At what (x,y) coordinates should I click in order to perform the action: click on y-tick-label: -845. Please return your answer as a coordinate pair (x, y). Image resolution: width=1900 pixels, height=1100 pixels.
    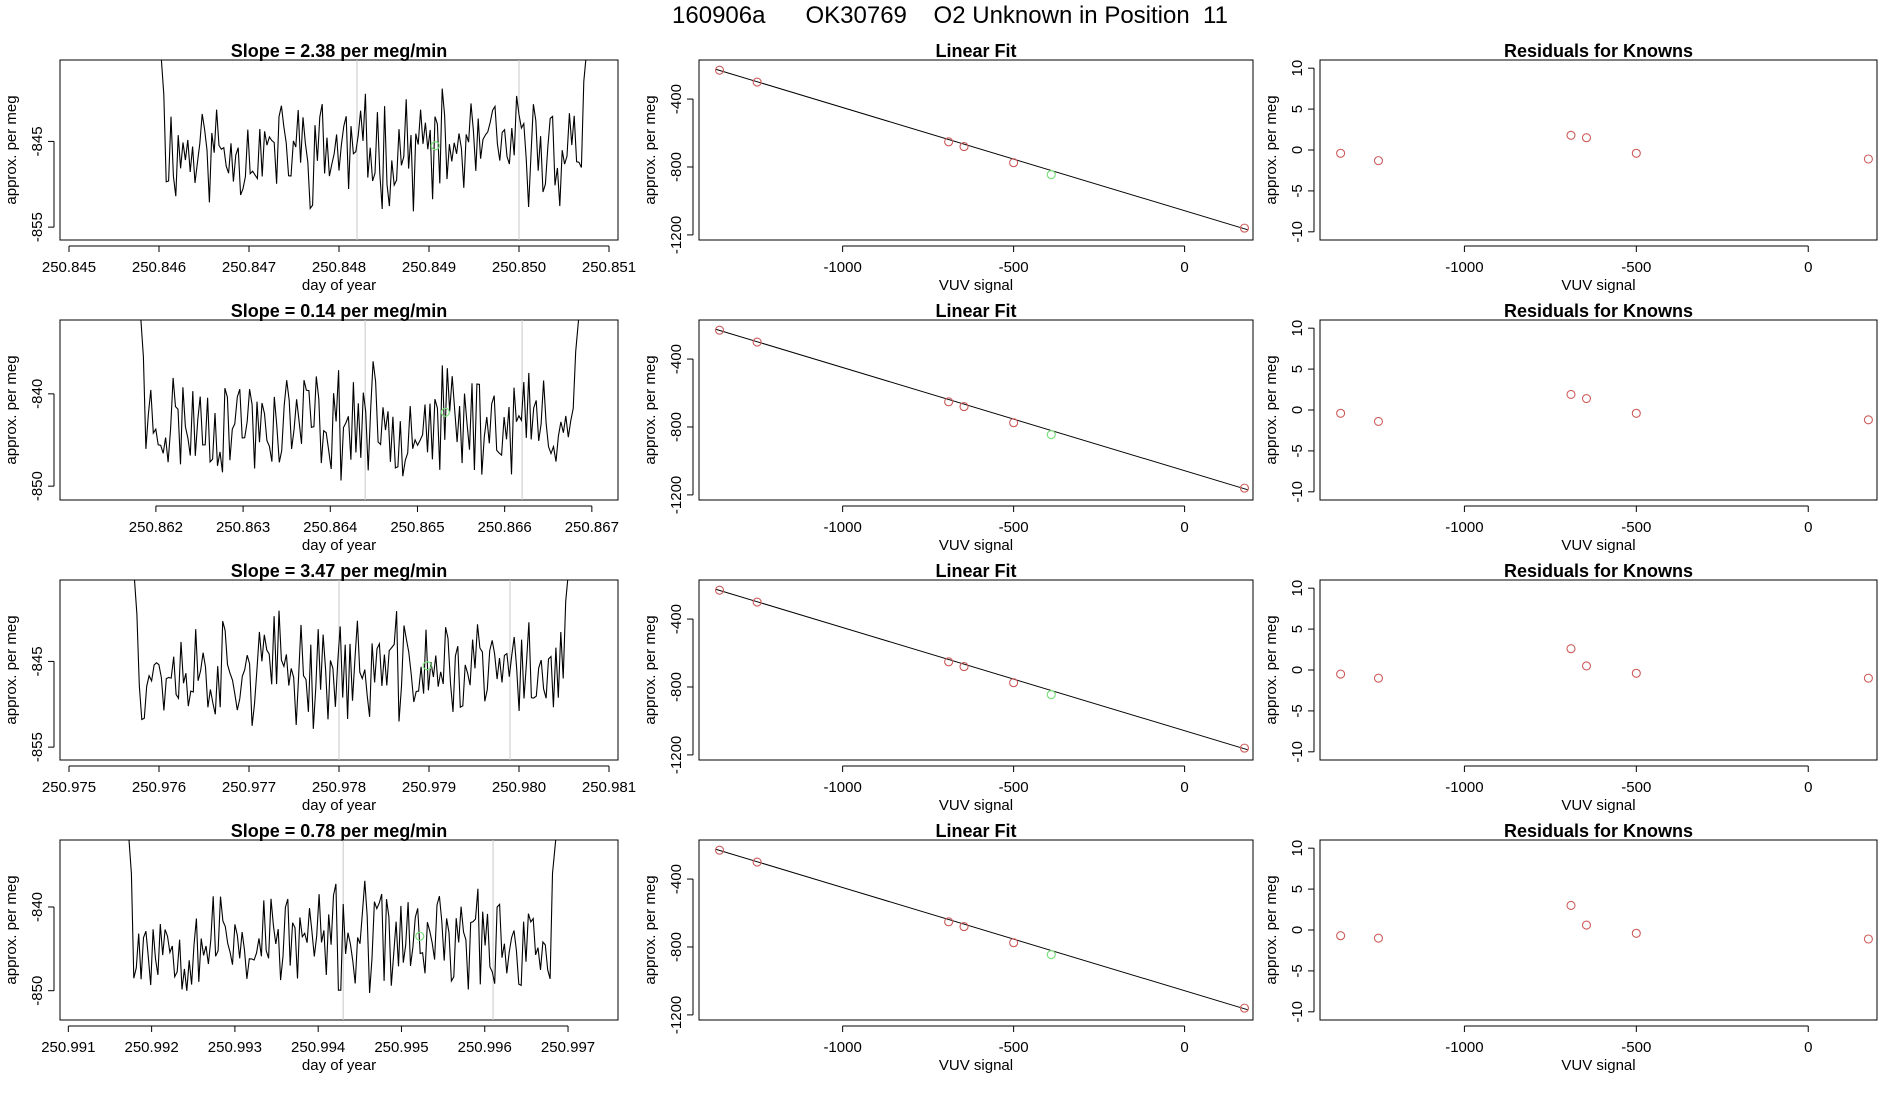
    Looking at the image, I should click on (37, 661).